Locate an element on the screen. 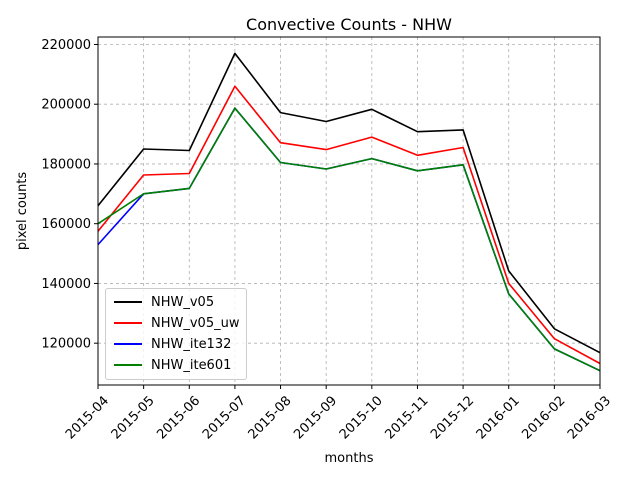 The height and width of the screenshot is (480, 640). x-tick-label: 2015-05 is located at coordinates (133, 417).